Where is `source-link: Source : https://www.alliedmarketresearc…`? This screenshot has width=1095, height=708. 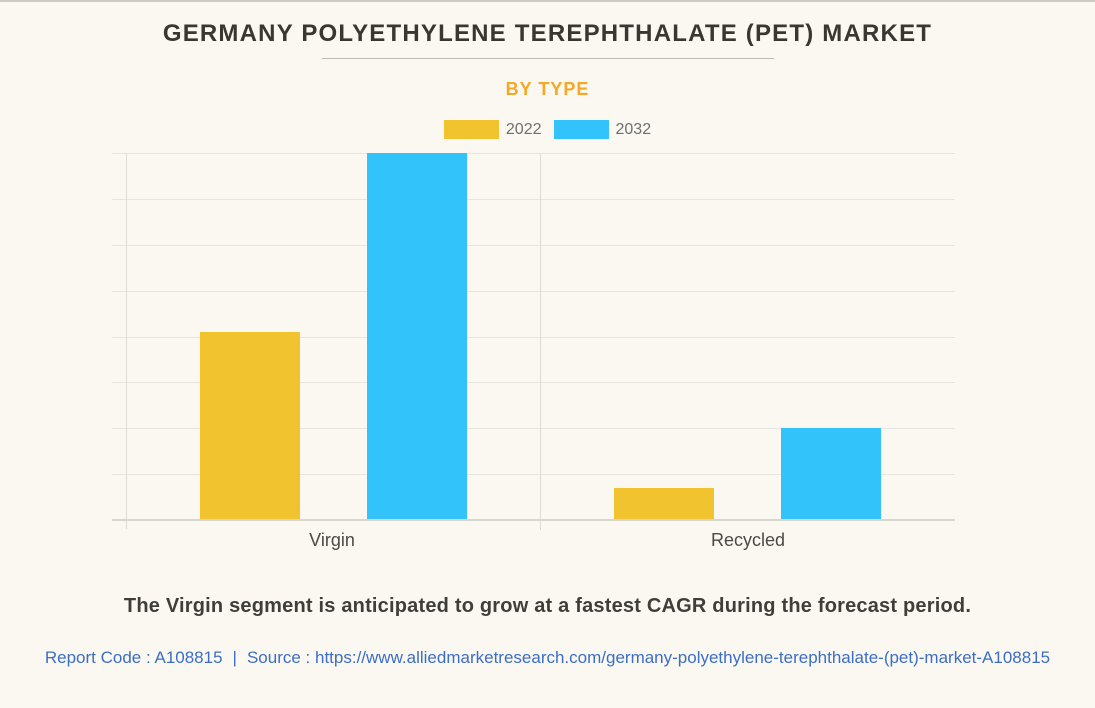 source-link: Source : https://www.alliedmarketresearc… is located at coordinates (648, 657).